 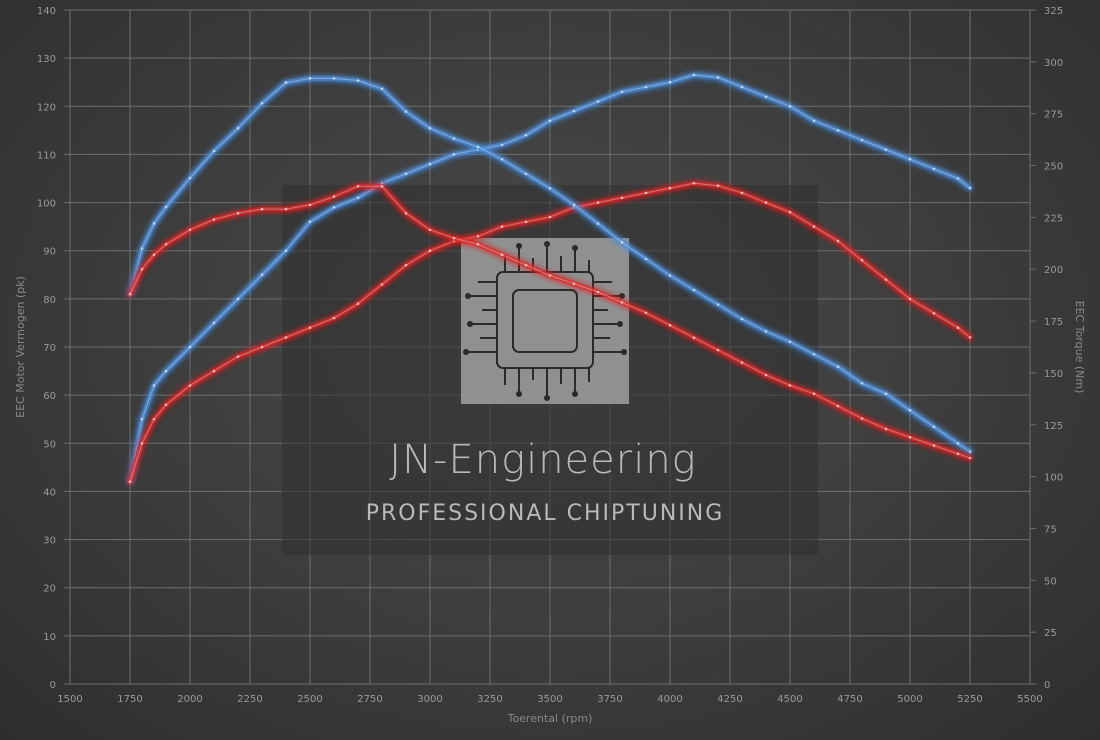 I want to click on chip-logo, so click(x=545, y=321).